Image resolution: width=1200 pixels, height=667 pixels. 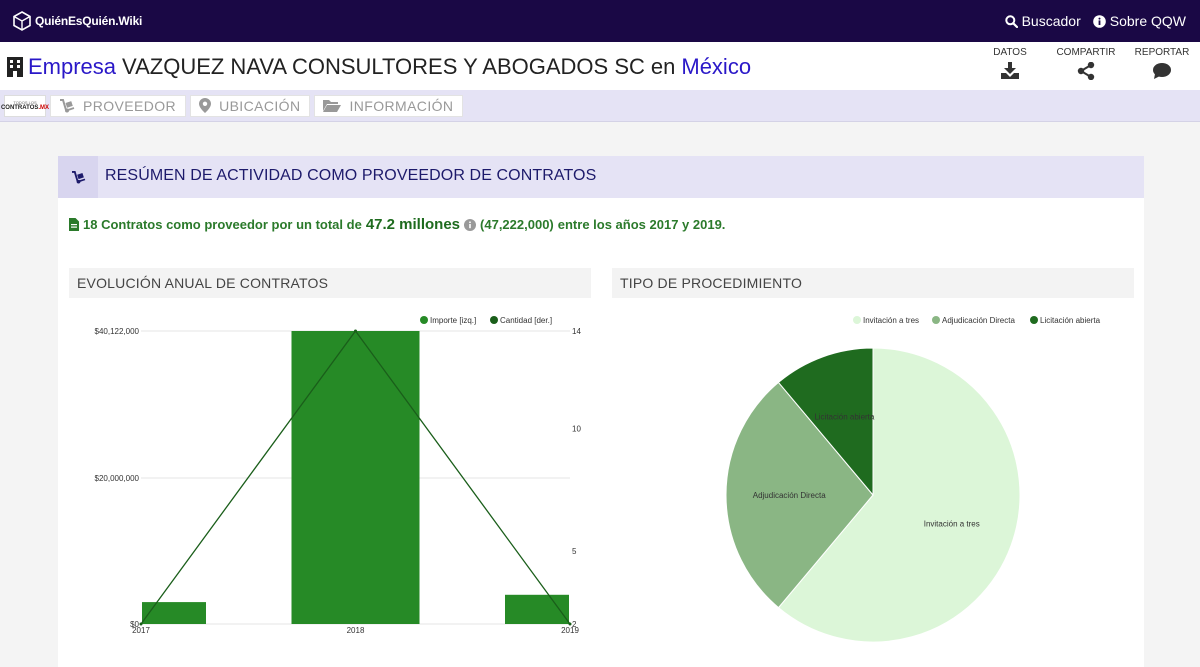 I want to click on search-icon, so click(x=1011, y=21).